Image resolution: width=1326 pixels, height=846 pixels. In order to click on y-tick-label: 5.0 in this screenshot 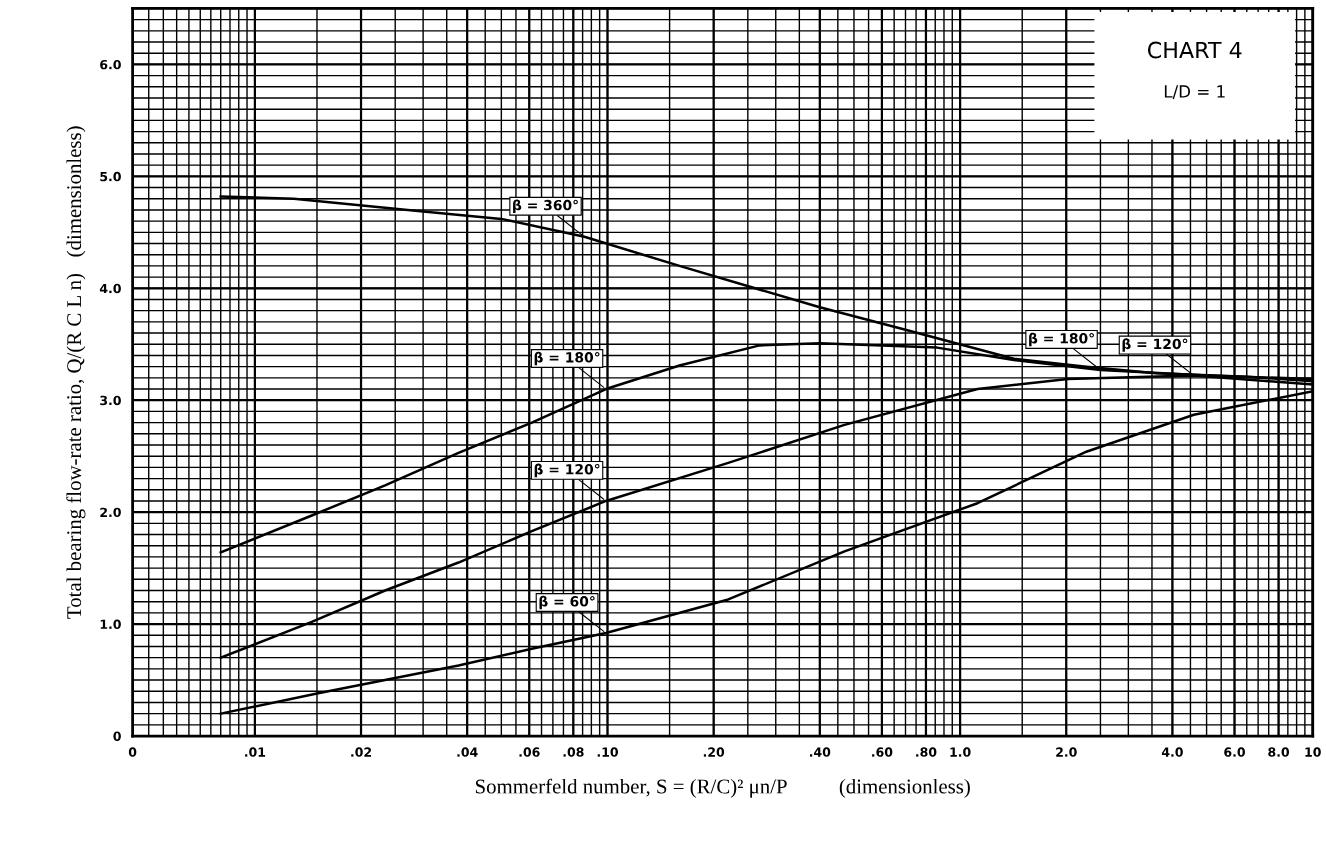, I will do `click(110, 176)`.